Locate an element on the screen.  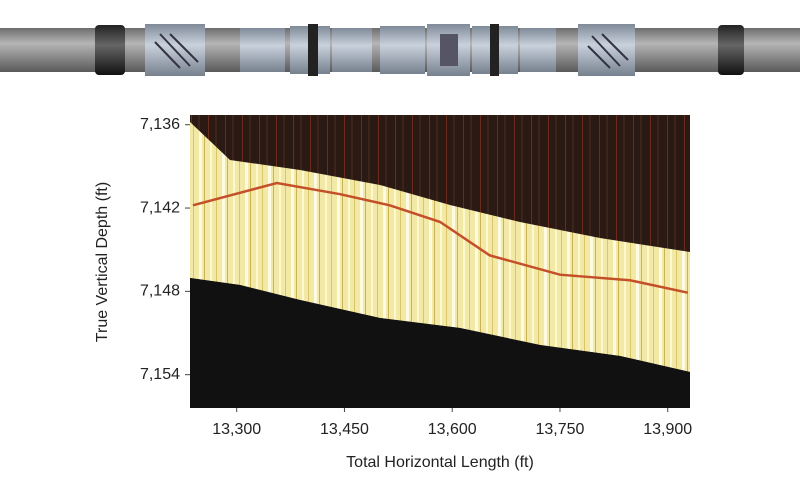
y-tick-label: 7,154 is located at coordinates (160, 374).